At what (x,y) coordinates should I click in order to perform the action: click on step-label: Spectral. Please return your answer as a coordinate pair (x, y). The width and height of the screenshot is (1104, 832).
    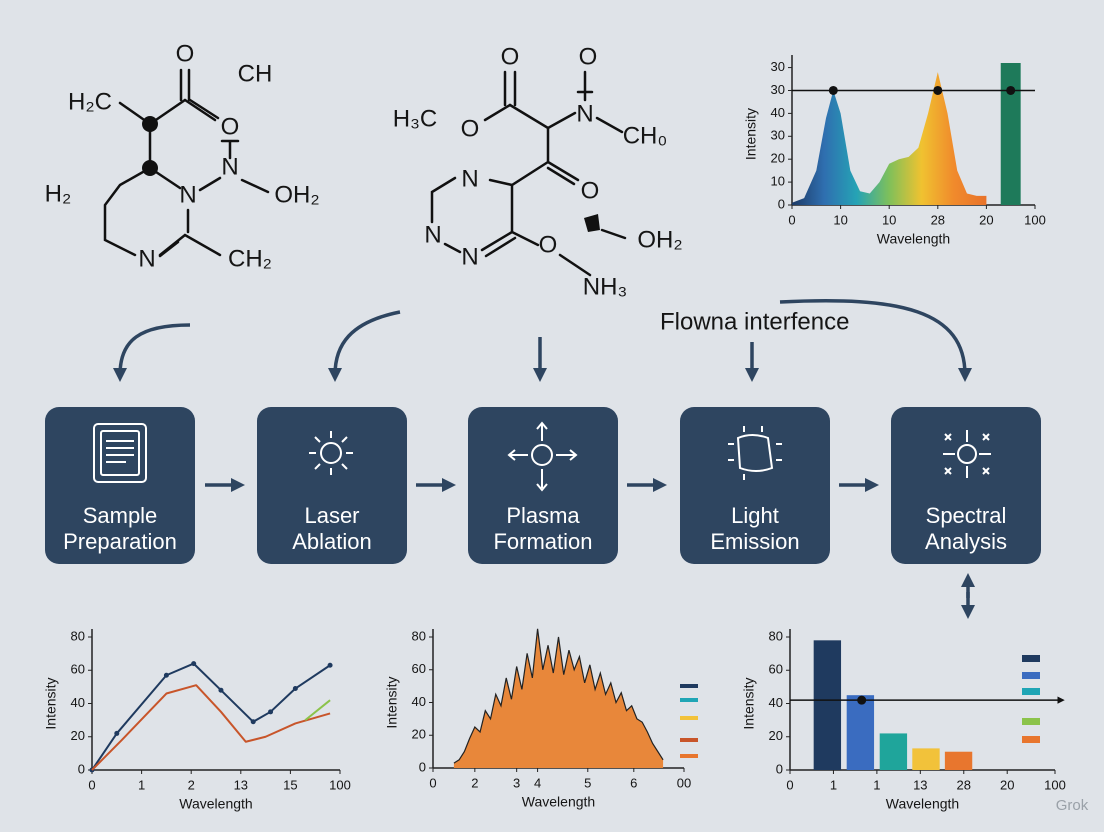
    Looking at the image, I should click on (966, 515).